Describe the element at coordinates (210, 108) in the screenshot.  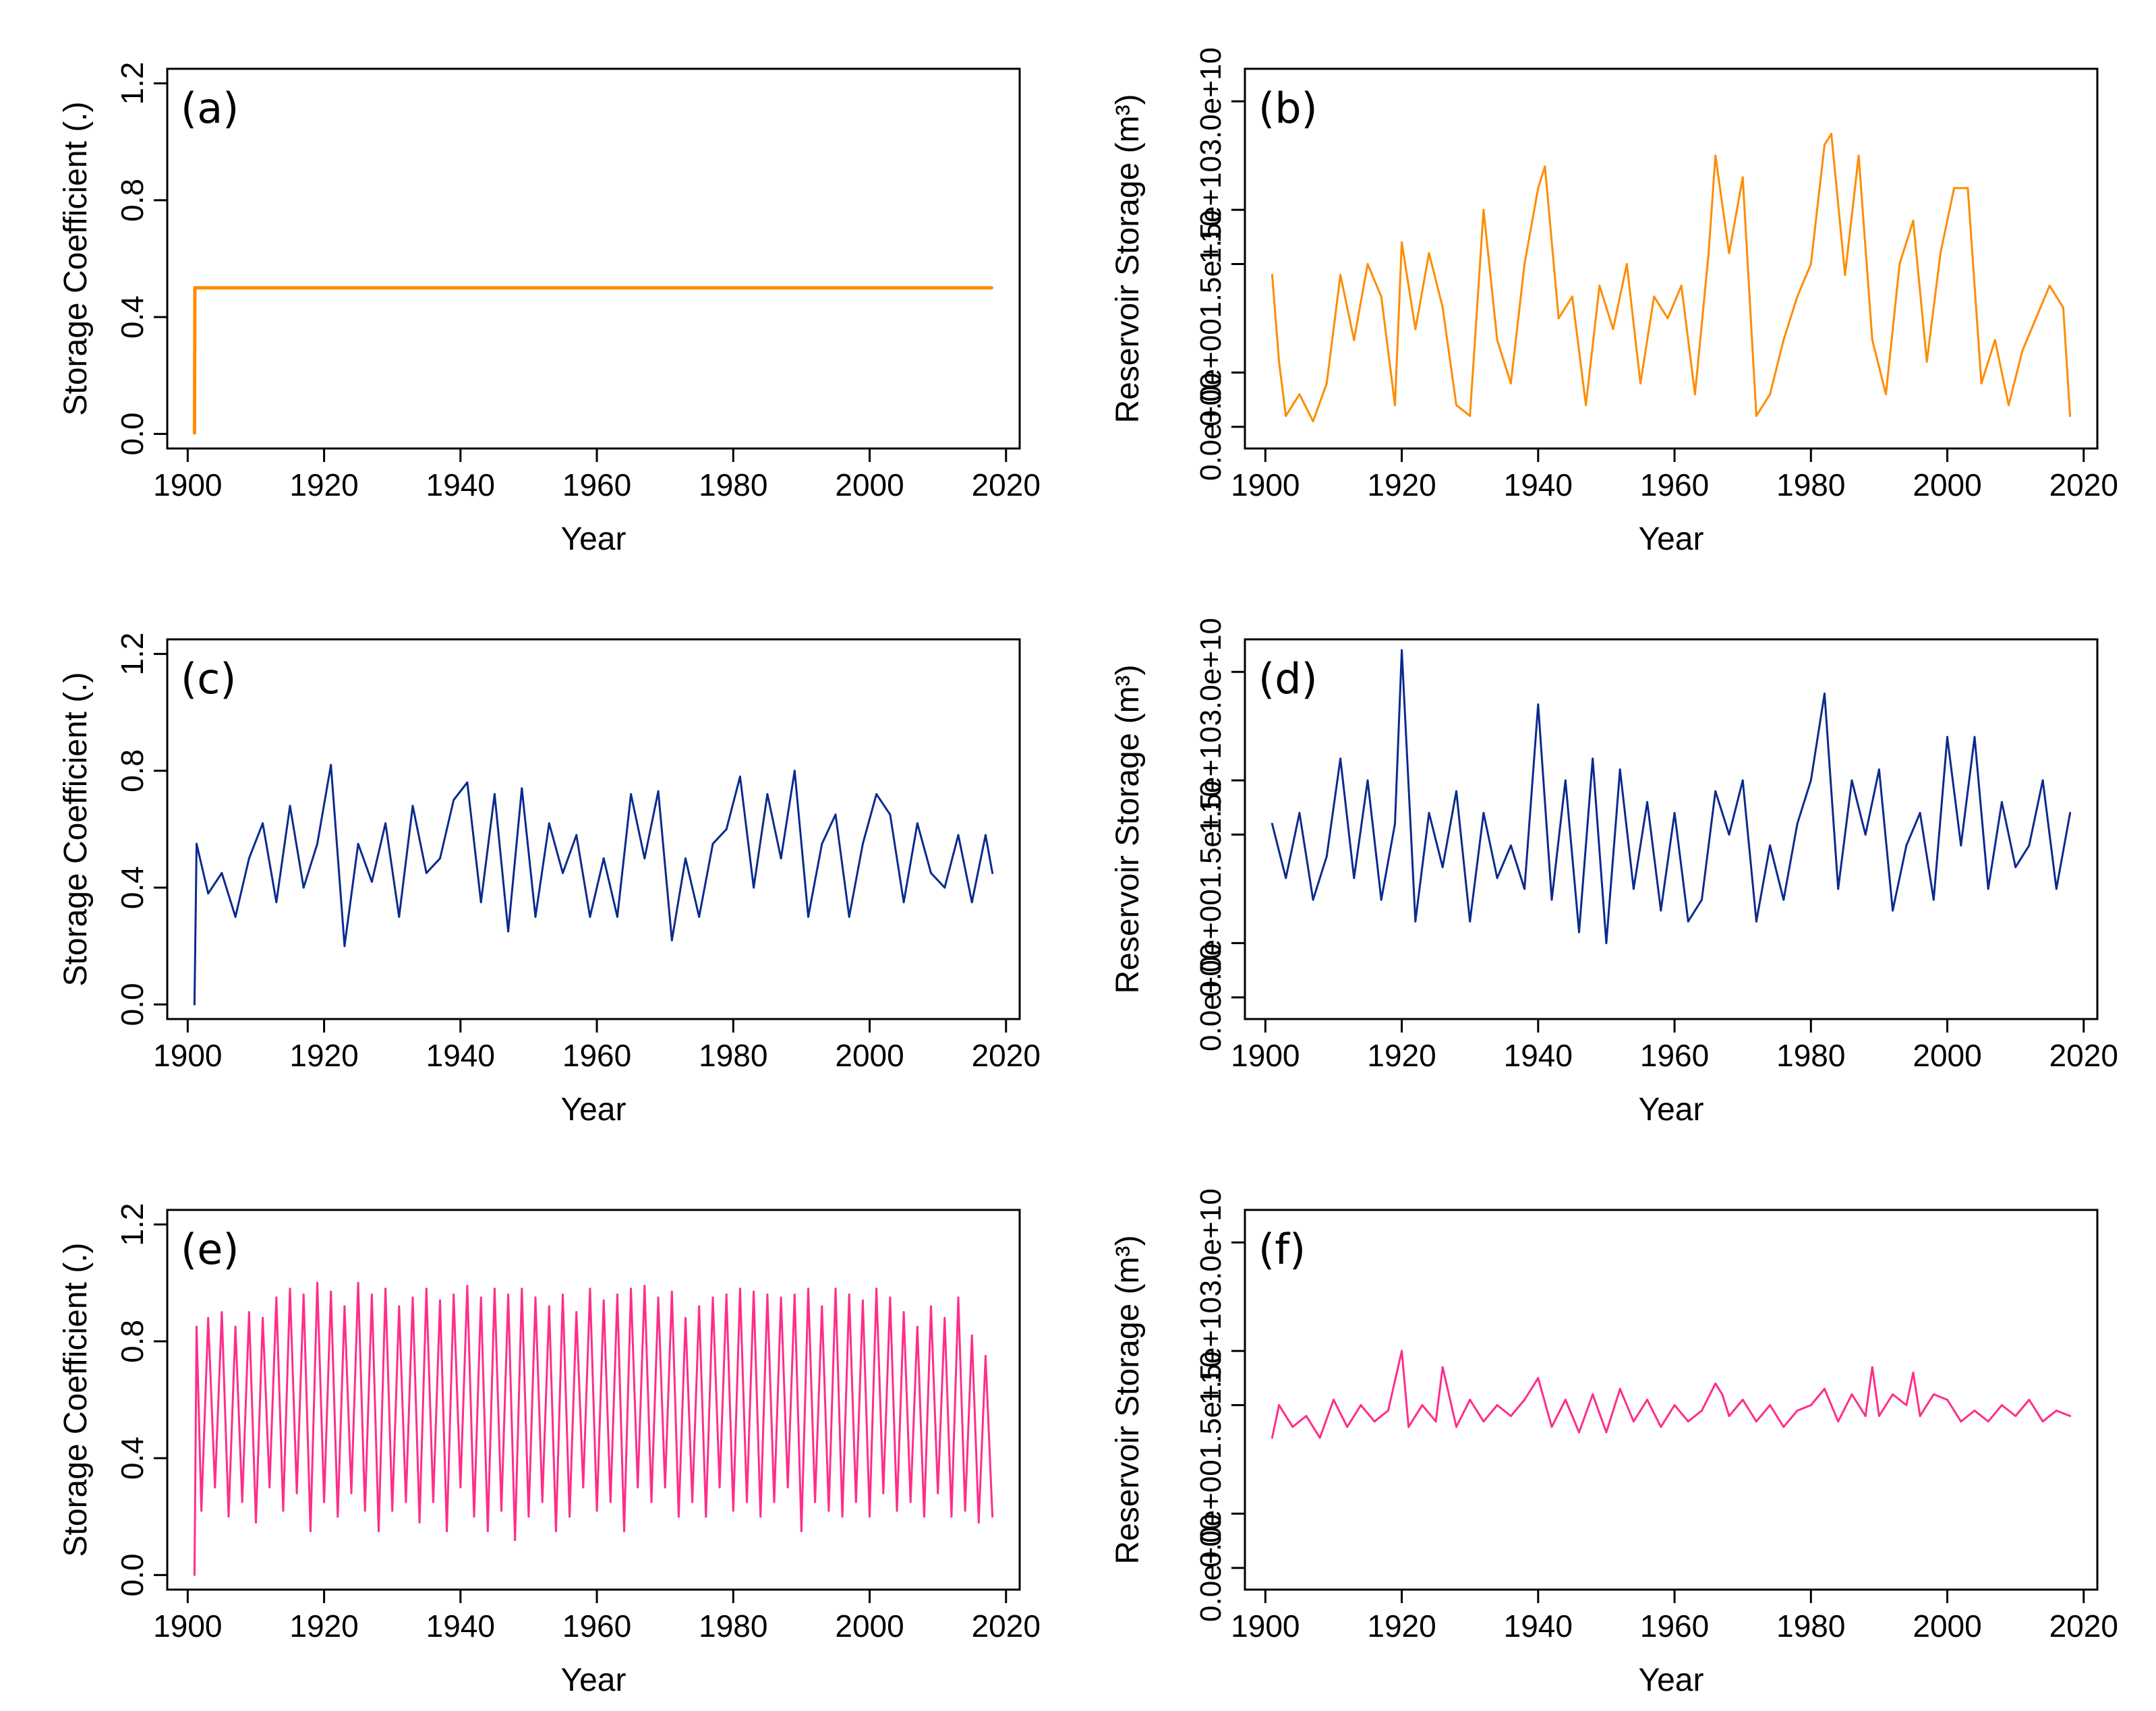
I see `panel-label: (a)` at that location.